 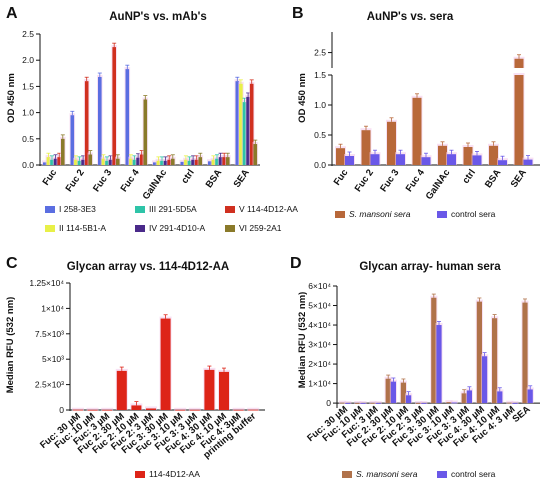 I want to click on y-tick-label: 5×10³, so click(x=53, y=359).